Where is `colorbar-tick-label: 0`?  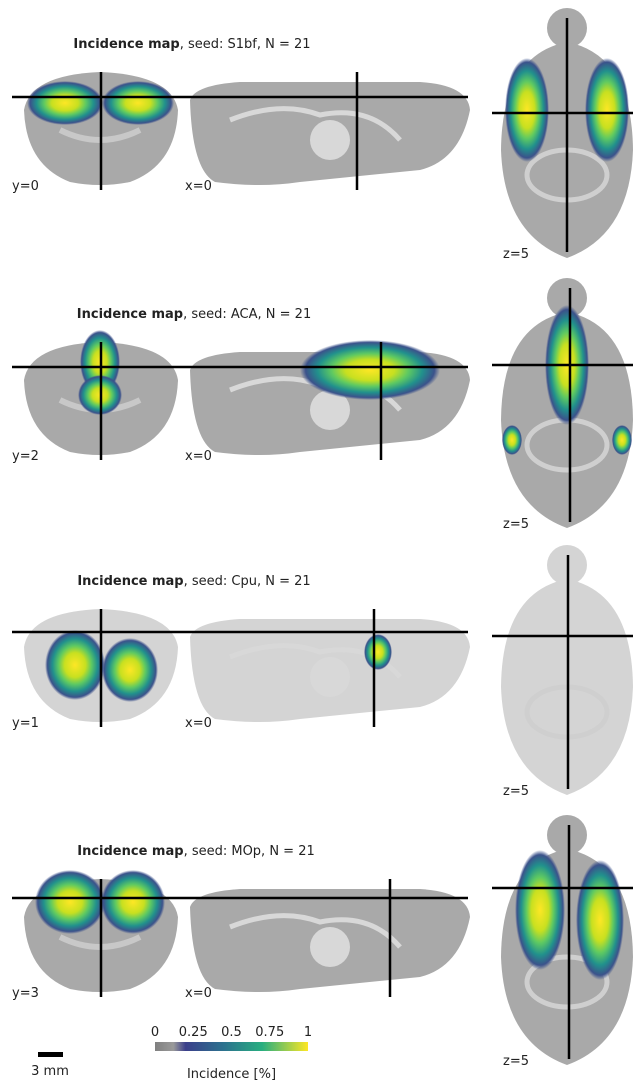
colorbar-tick-label: 0 is located at coordinates (155, 1032).